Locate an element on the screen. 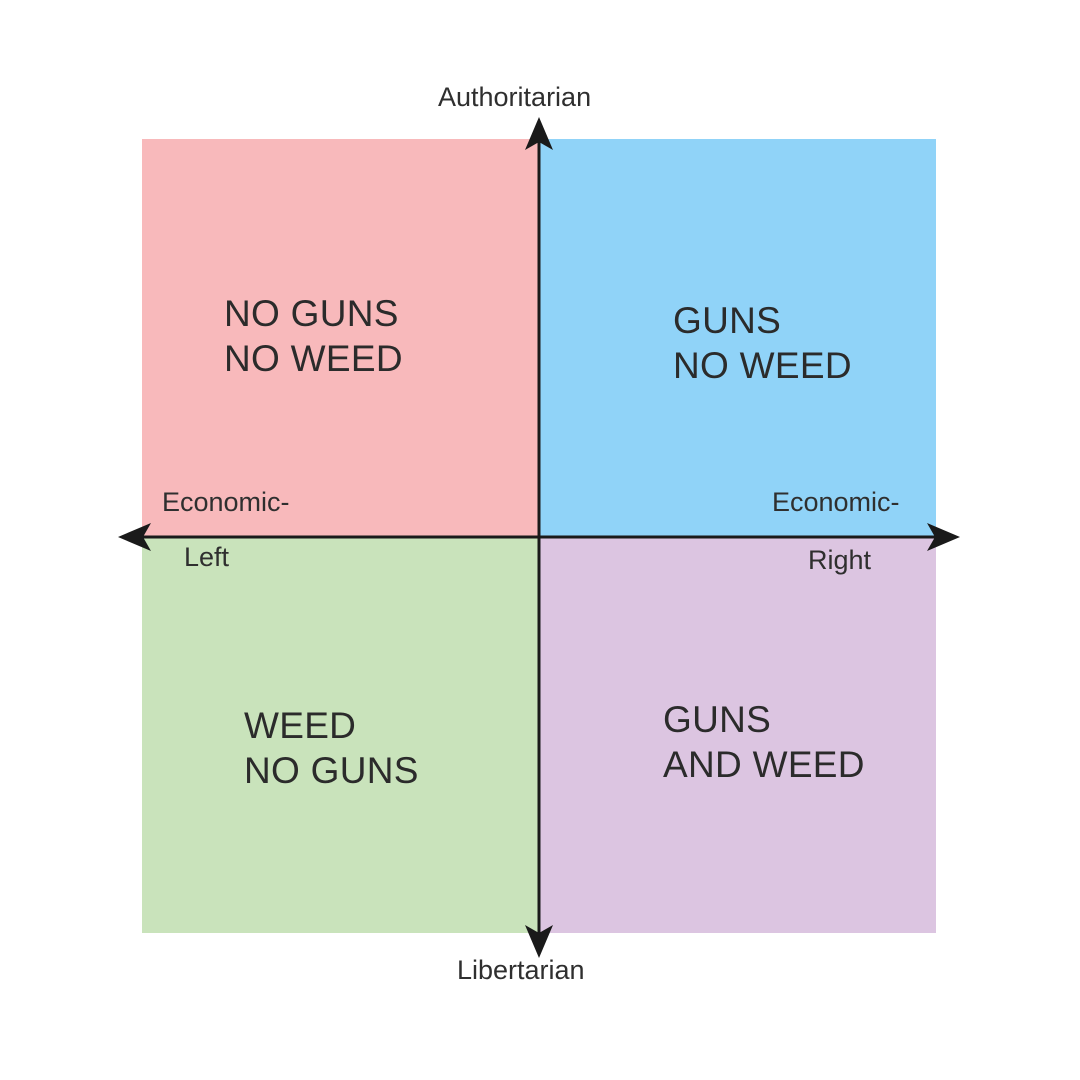 Image resolution: width=1080 pixels, height=1080 pixels. quadrant-authoritarian-right is located at coordinates (737, 337).